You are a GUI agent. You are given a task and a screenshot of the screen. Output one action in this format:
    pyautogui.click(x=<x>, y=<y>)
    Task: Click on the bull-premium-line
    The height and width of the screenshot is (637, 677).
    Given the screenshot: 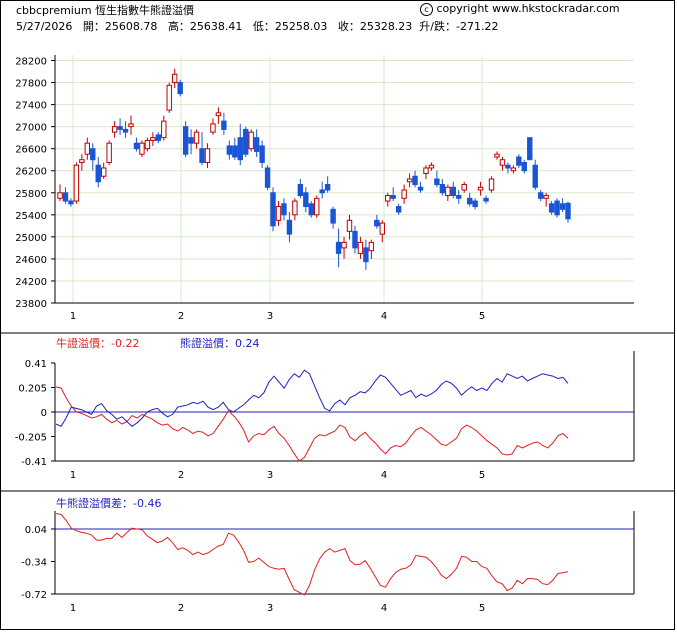 What is the action you would take?
    pyautogui.click(x=312, y=424)
    